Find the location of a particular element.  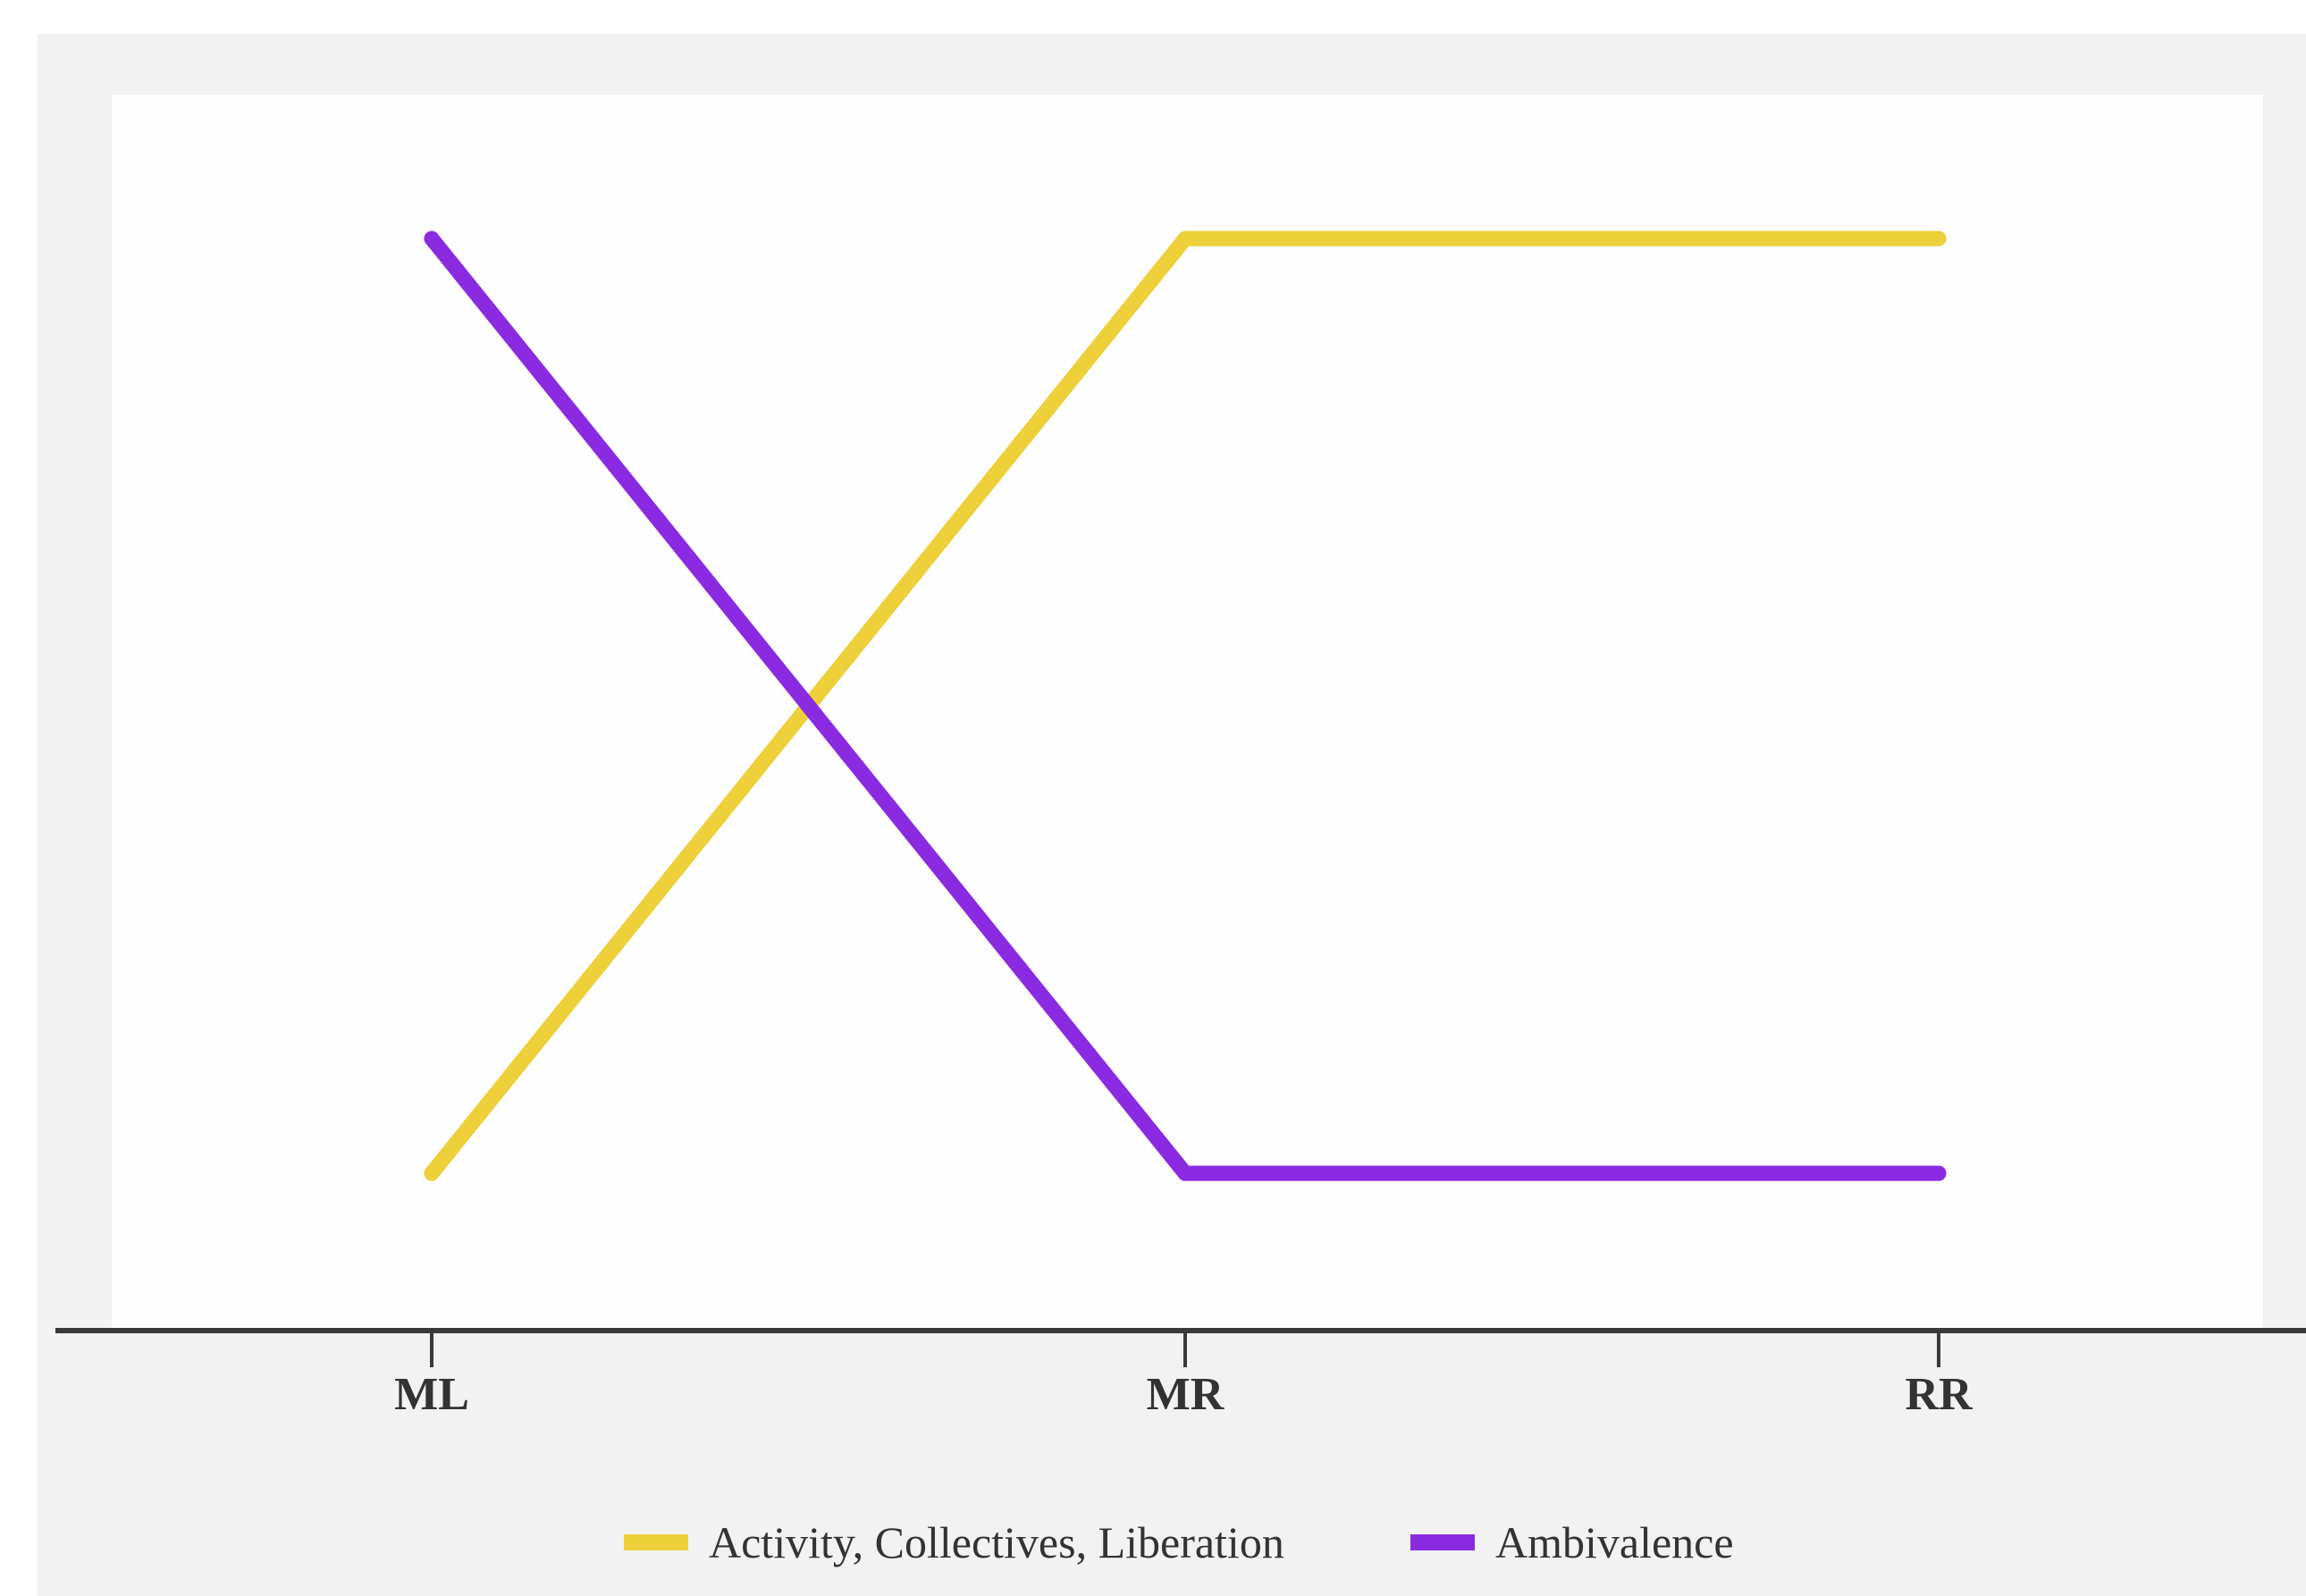

legend-label-2: Ambivalence is located at coordinates (1614, 1542).